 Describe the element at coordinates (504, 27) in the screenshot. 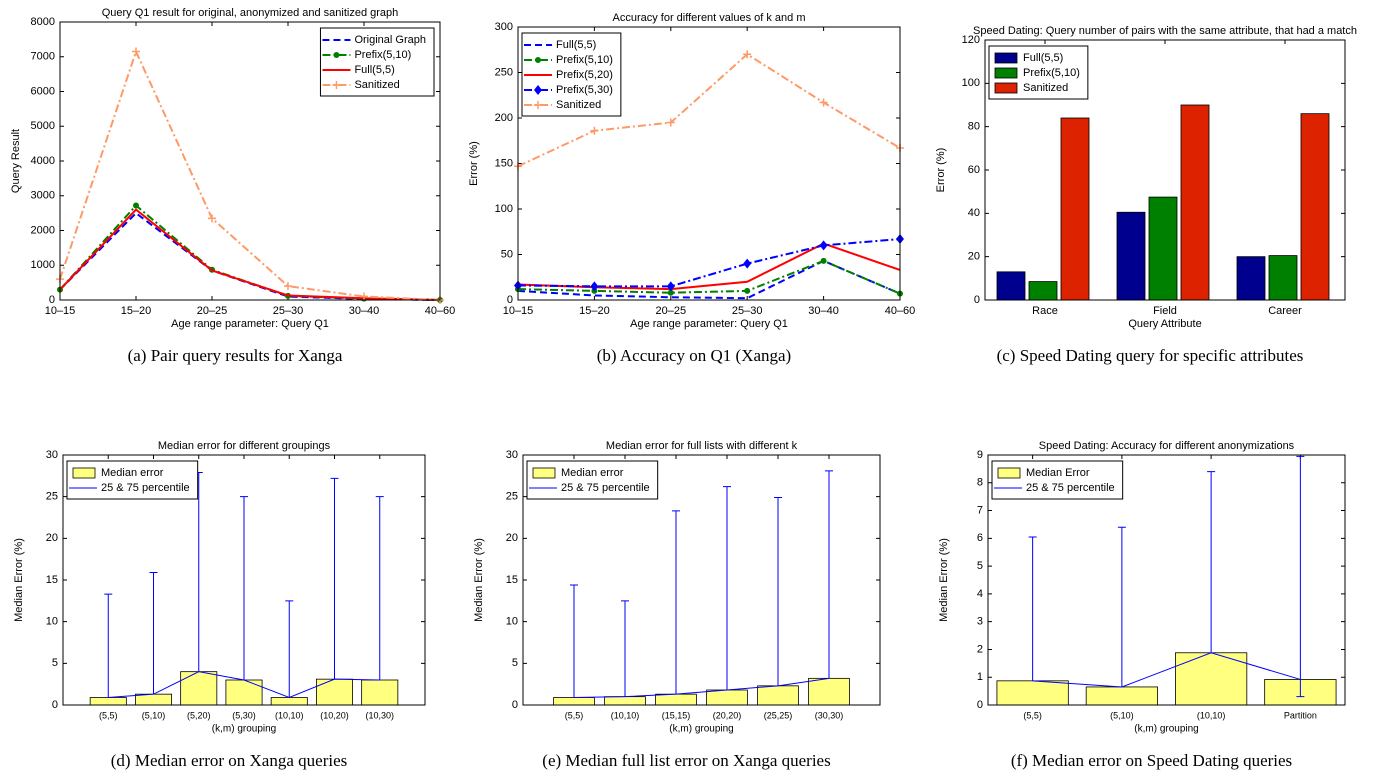

I see `y-tick-label: 300` at that location.